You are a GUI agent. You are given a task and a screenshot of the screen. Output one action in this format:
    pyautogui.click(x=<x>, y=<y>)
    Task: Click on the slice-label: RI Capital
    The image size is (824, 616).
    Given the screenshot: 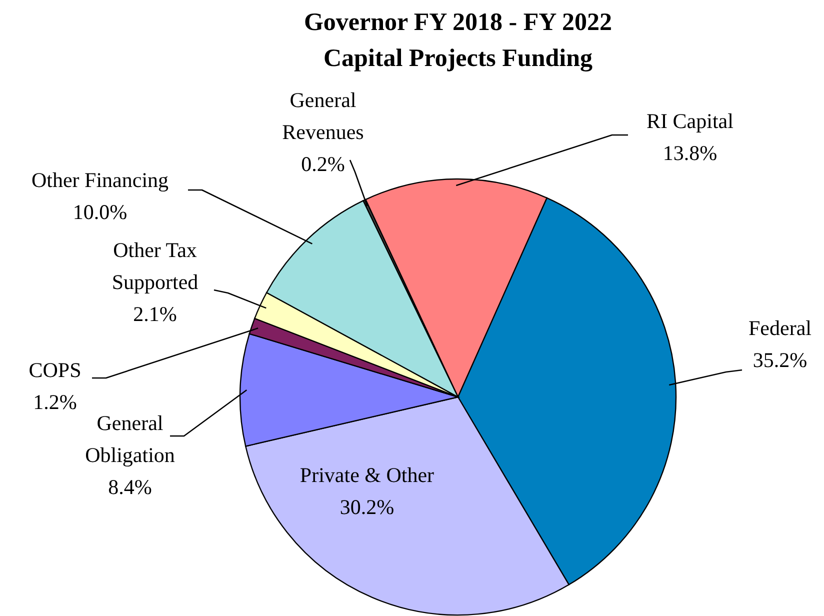 What is the action you would take?
    pyautogui.click(x=690, y=121)
    